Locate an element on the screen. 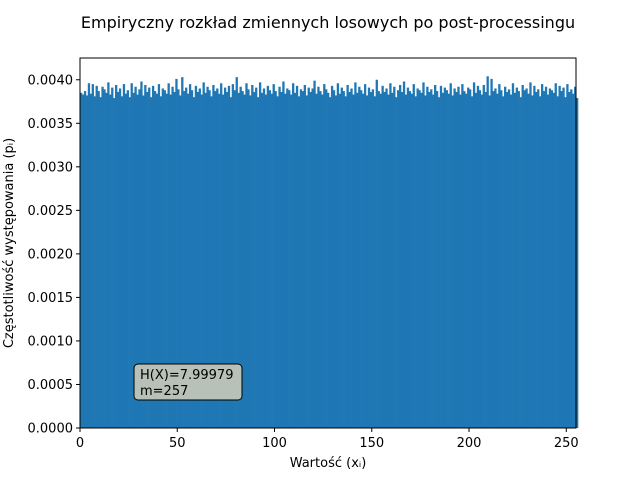 The height and width of the screenshot is (480, 640). y-axis-label: Częstotliwość występowania (pᵢ) is located at coordinates (9, 243).